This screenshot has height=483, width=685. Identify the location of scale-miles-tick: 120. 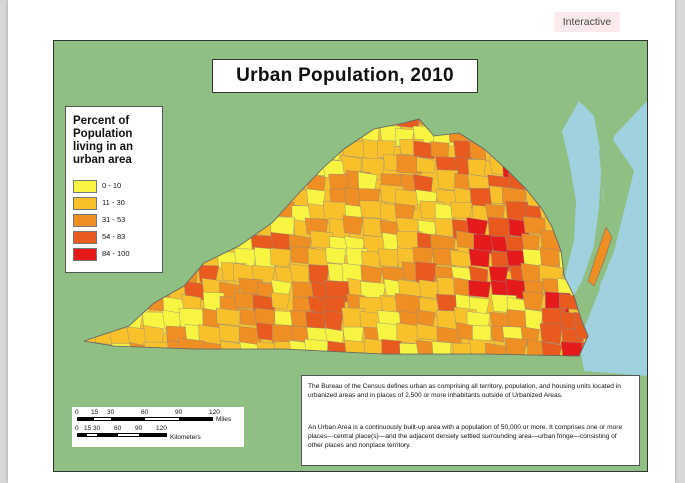
(214, 412).